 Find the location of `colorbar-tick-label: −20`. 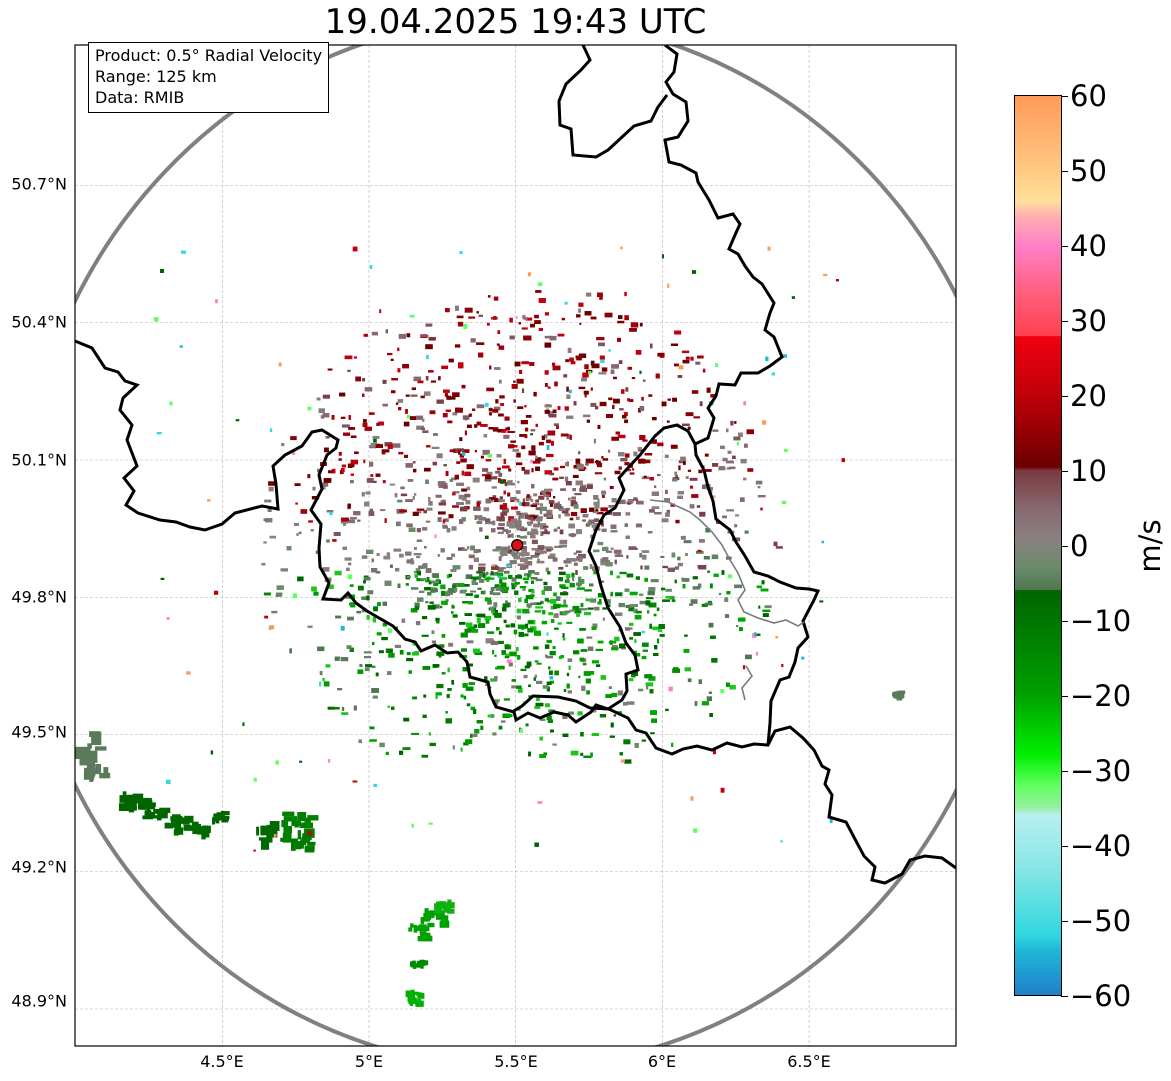

colorbar-tick-label: −20 is located at coordinates (1101, 696).